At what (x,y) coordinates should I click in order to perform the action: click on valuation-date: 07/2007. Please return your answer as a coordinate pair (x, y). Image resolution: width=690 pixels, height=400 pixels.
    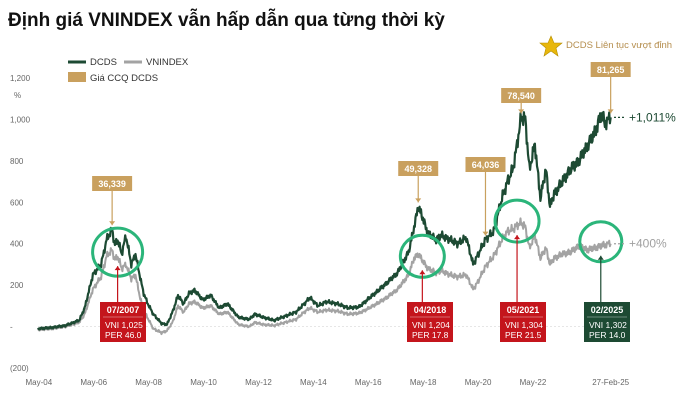
    Looking at the image, I should click on (123, 310).